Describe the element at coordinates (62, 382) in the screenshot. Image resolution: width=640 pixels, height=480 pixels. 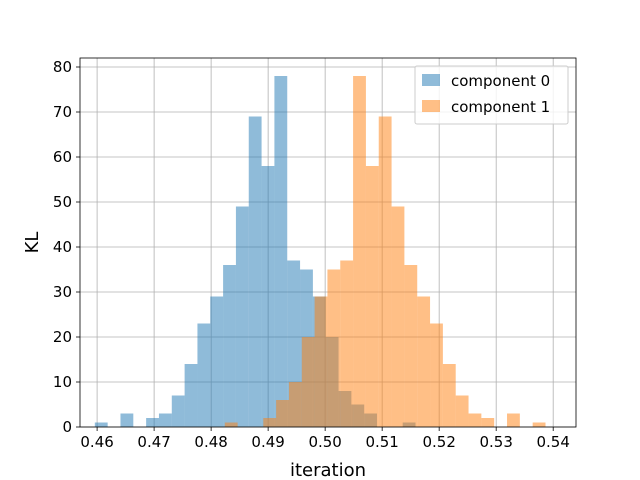
I see `y-tick-label: 10` at that location.